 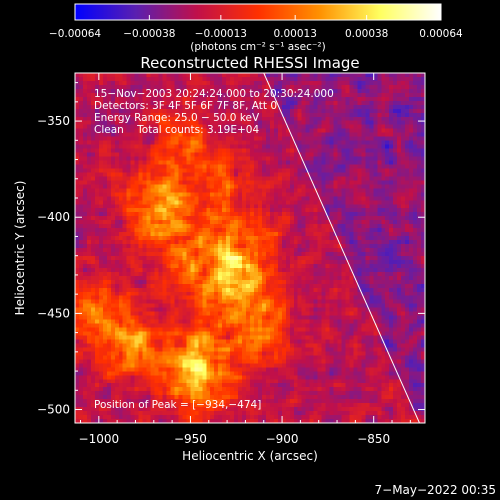 What do you see at coordinates (176, 130) in the screenshot?
I see `annotation-counts: Clean Total counts: 3.19E+04` at bounding box center [176, 130].